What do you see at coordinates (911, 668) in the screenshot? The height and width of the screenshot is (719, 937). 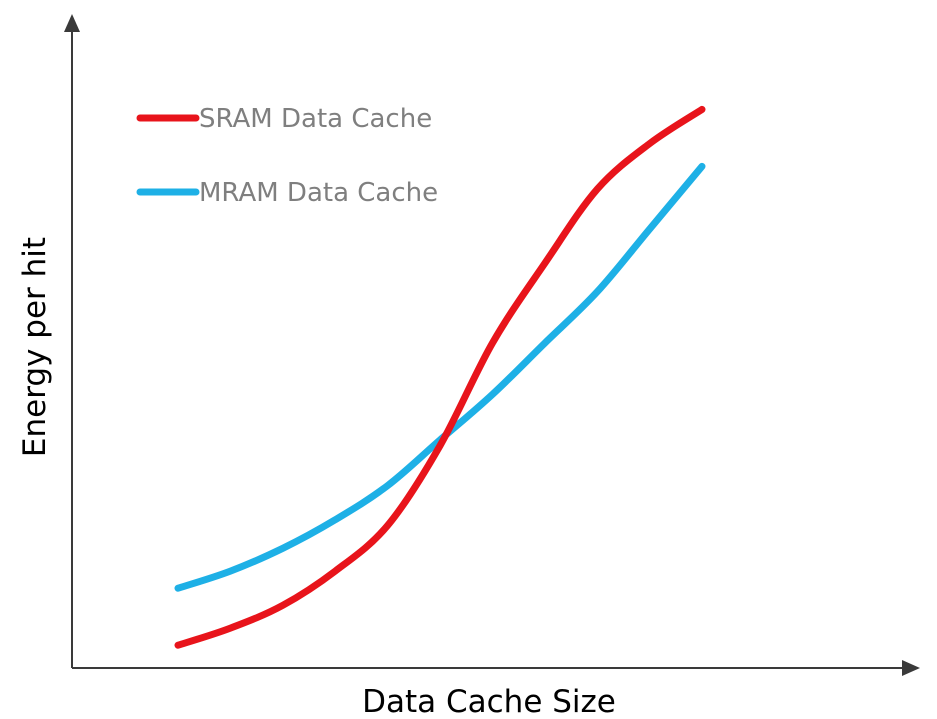 I see `x-axis-arrow` at bounding box center [911, 668].